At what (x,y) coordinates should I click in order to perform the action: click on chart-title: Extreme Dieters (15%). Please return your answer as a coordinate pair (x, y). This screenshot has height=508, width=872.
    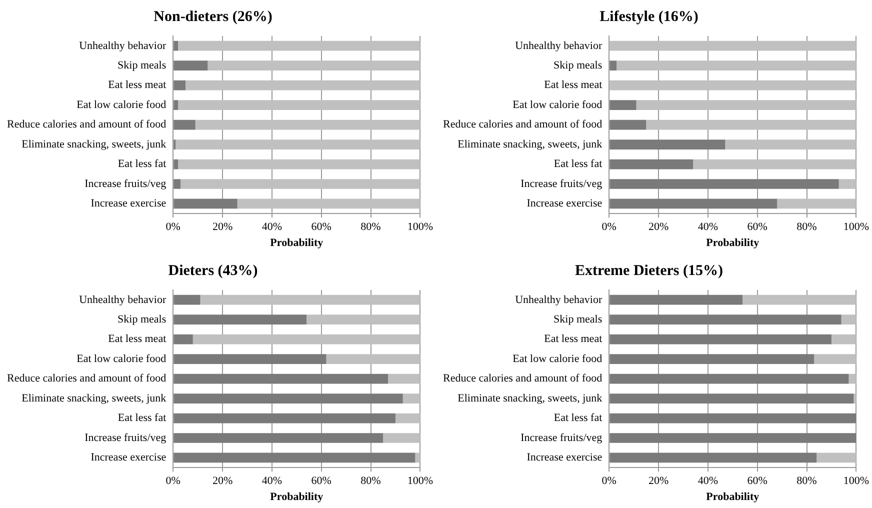
    Looking at the image, I should click on (649, 270).